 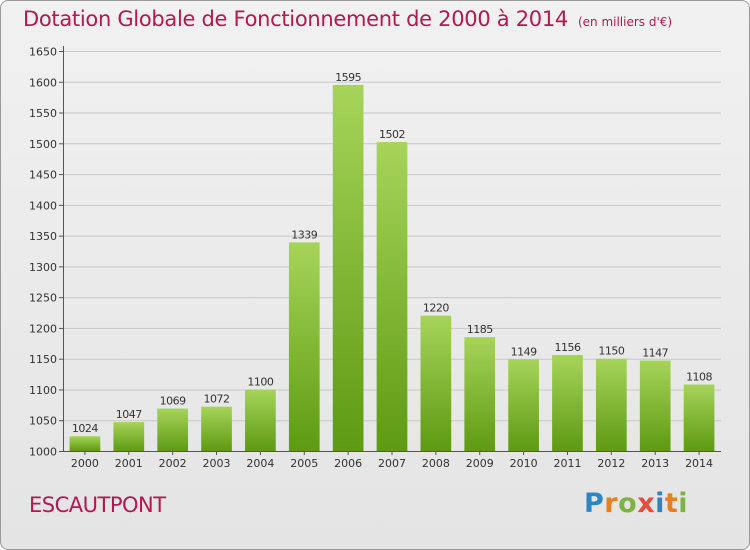 What do you see at coordinates (43, 267) in the screenshot?
I see `y-tick-label: 1300` at bounding box center [43, 267].